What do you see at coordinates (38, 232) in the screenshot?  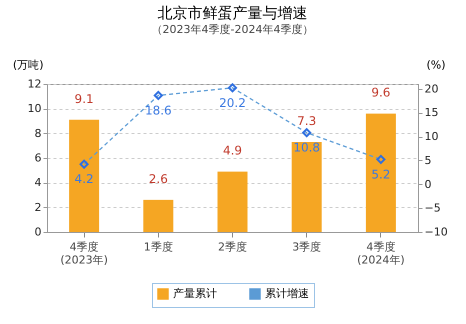 I see `y-tick-label: 0` at bounding box center [38, 232].